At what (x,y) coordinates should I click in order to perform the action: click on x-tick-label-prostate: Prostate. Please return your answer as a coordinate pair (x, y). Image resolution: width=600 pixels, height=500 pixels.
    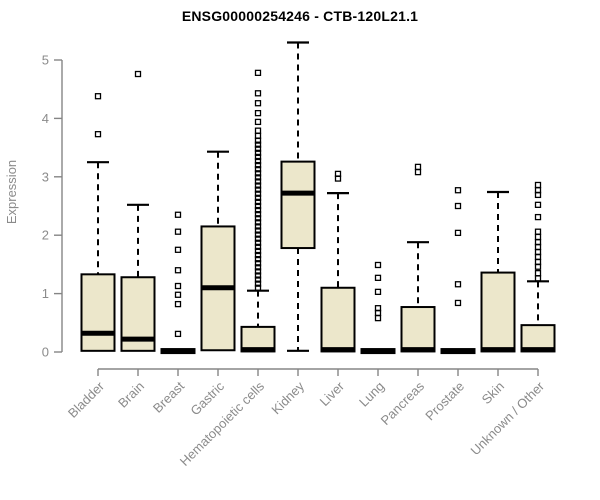
    Looking at the image, I should click on (444, 401).